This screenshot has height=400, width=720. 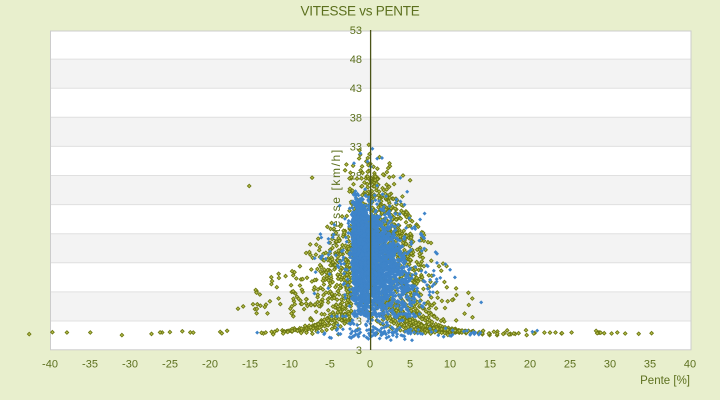 What do you see at coordinates (610, 365) in the screenshot?
I see `svg-text: 30` at bounding box center [610, 365].